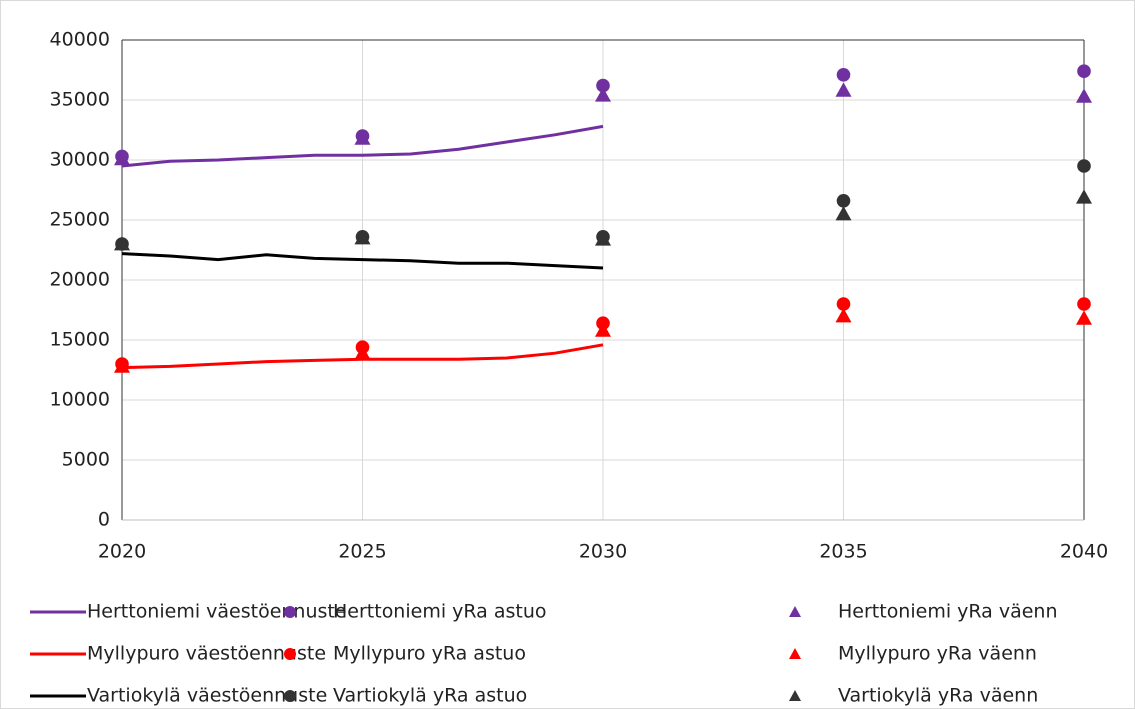 The image size is (1135, 709). What do you see at coordinates (80, 100) in the screenshot?
I see `y-tick-label: 35000` at bounding box center [80, 100].